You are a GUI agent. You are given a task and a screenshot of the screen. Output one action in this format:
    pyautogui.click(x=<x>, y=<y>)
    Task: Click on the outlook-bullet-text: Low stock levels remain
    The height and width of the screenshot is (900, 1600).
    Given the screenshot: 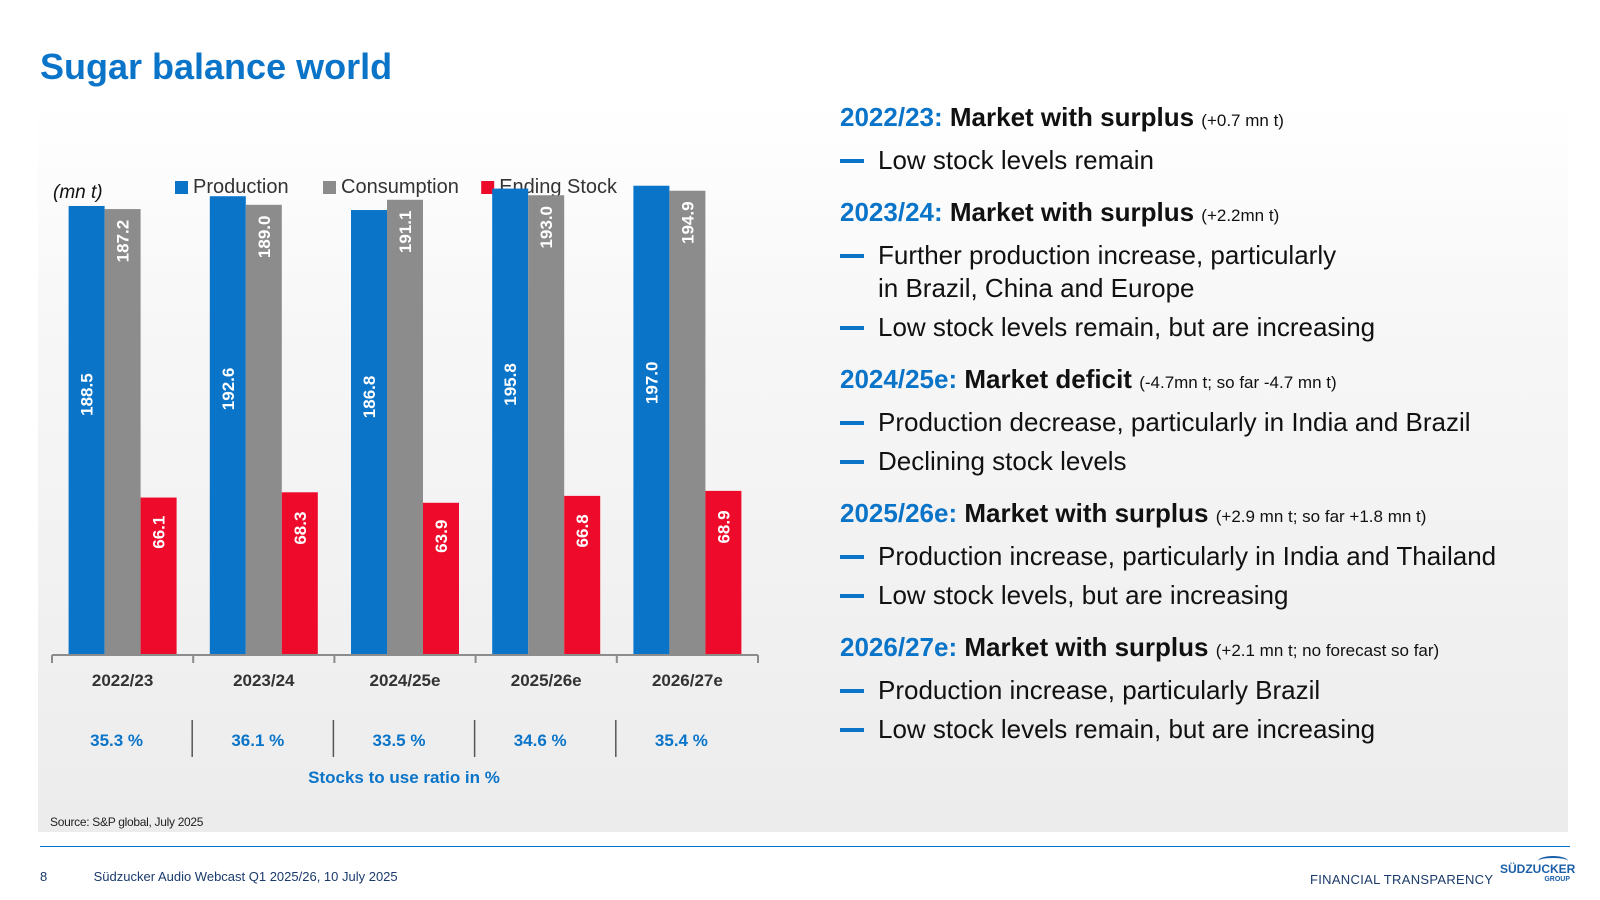 What is the action you would take?
    pyautogui.click(x=1016, y=160)
    